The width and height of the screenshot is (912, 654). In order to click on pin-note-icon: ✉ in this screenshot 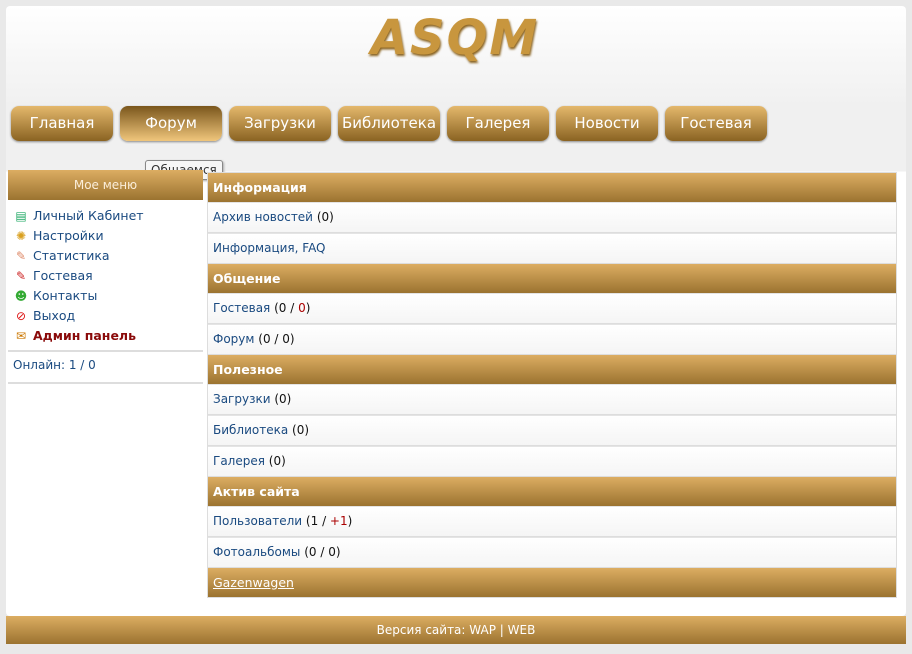, I will do `click(21, 336)`.